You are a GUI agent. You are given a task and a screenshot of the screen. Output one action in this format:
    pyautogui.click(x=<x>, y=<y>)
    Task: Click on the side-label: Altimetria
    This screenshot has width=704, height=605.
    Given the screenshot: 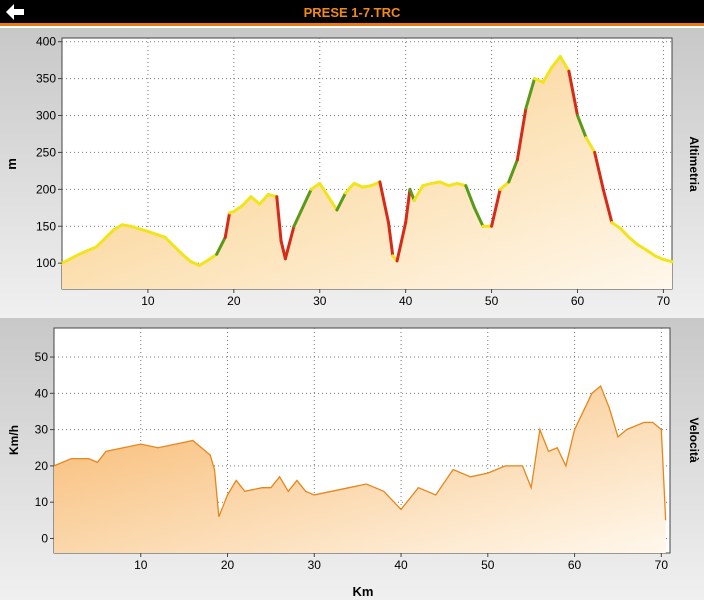 What is the action you would take?
    pyautogui.click(x=694, y=164)
    